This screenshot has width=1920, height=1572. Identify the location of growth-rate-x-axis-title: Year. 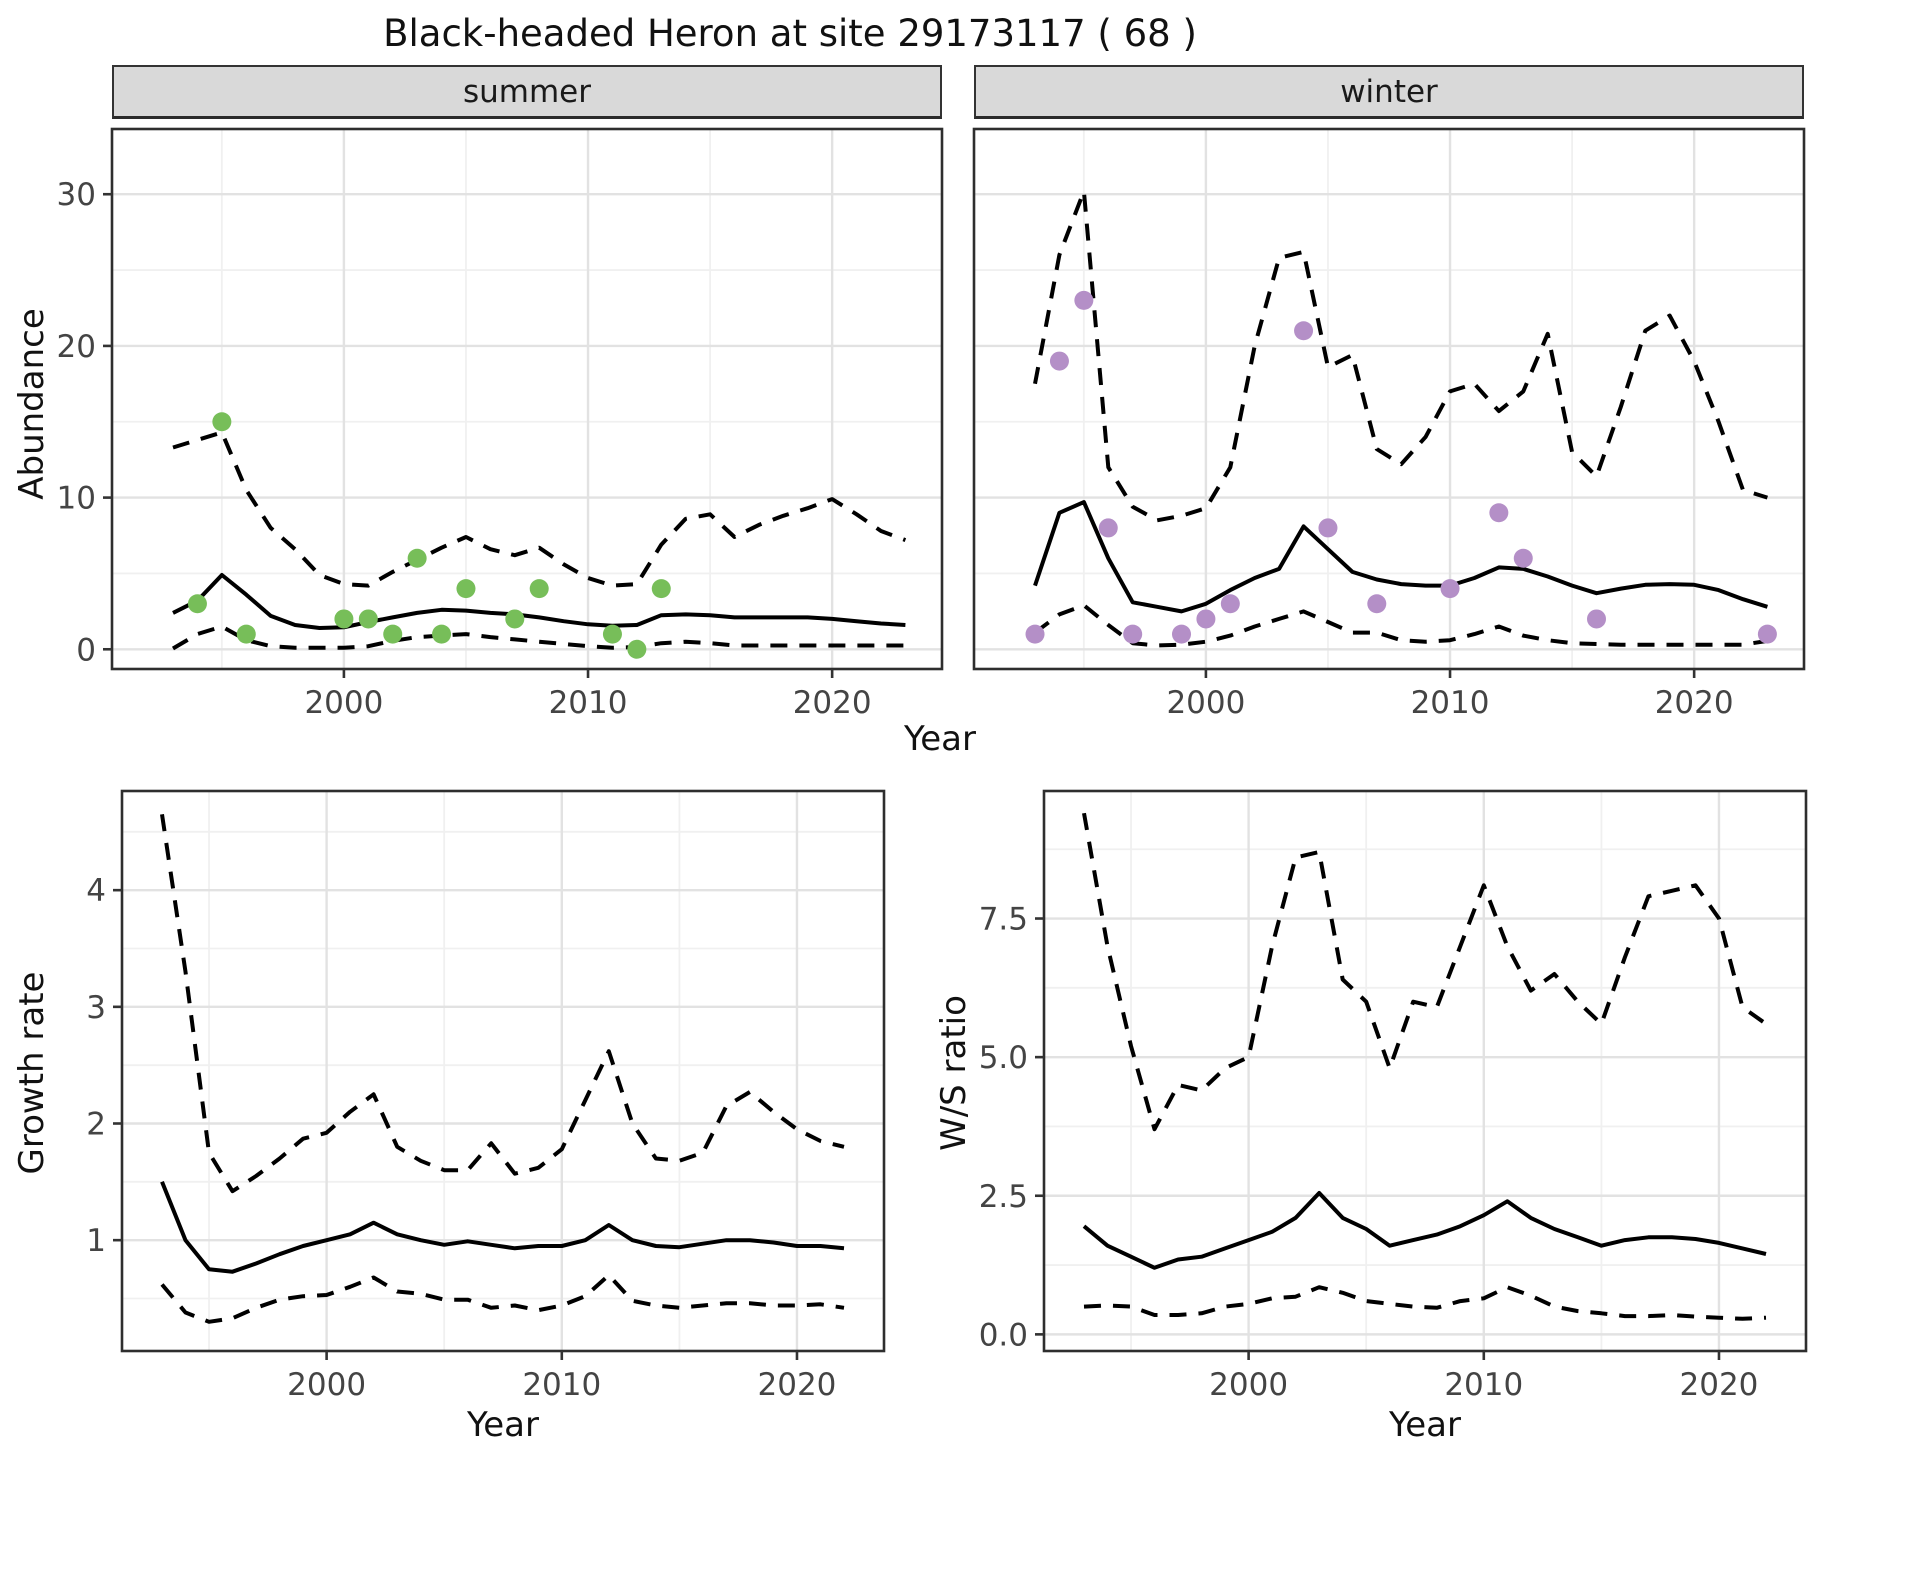
(503, 1425).